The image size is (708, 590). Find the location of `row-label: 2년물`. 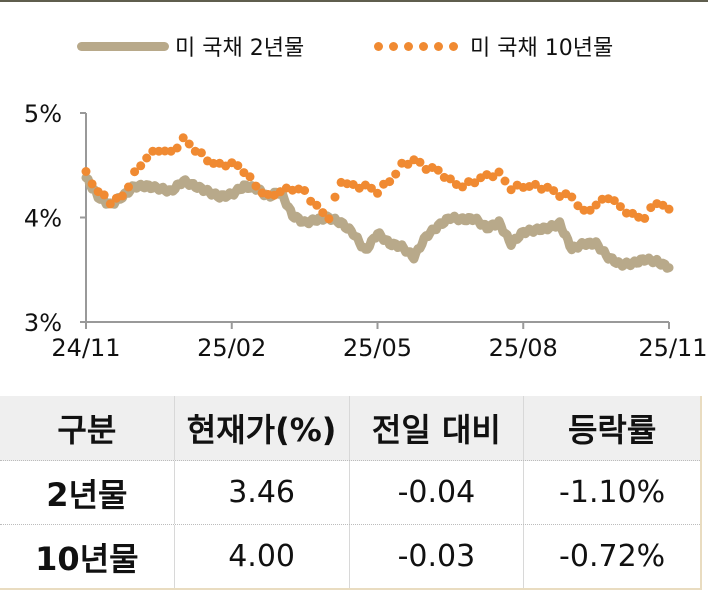

row-label: 2년물 is located at coordinates (87, 492).